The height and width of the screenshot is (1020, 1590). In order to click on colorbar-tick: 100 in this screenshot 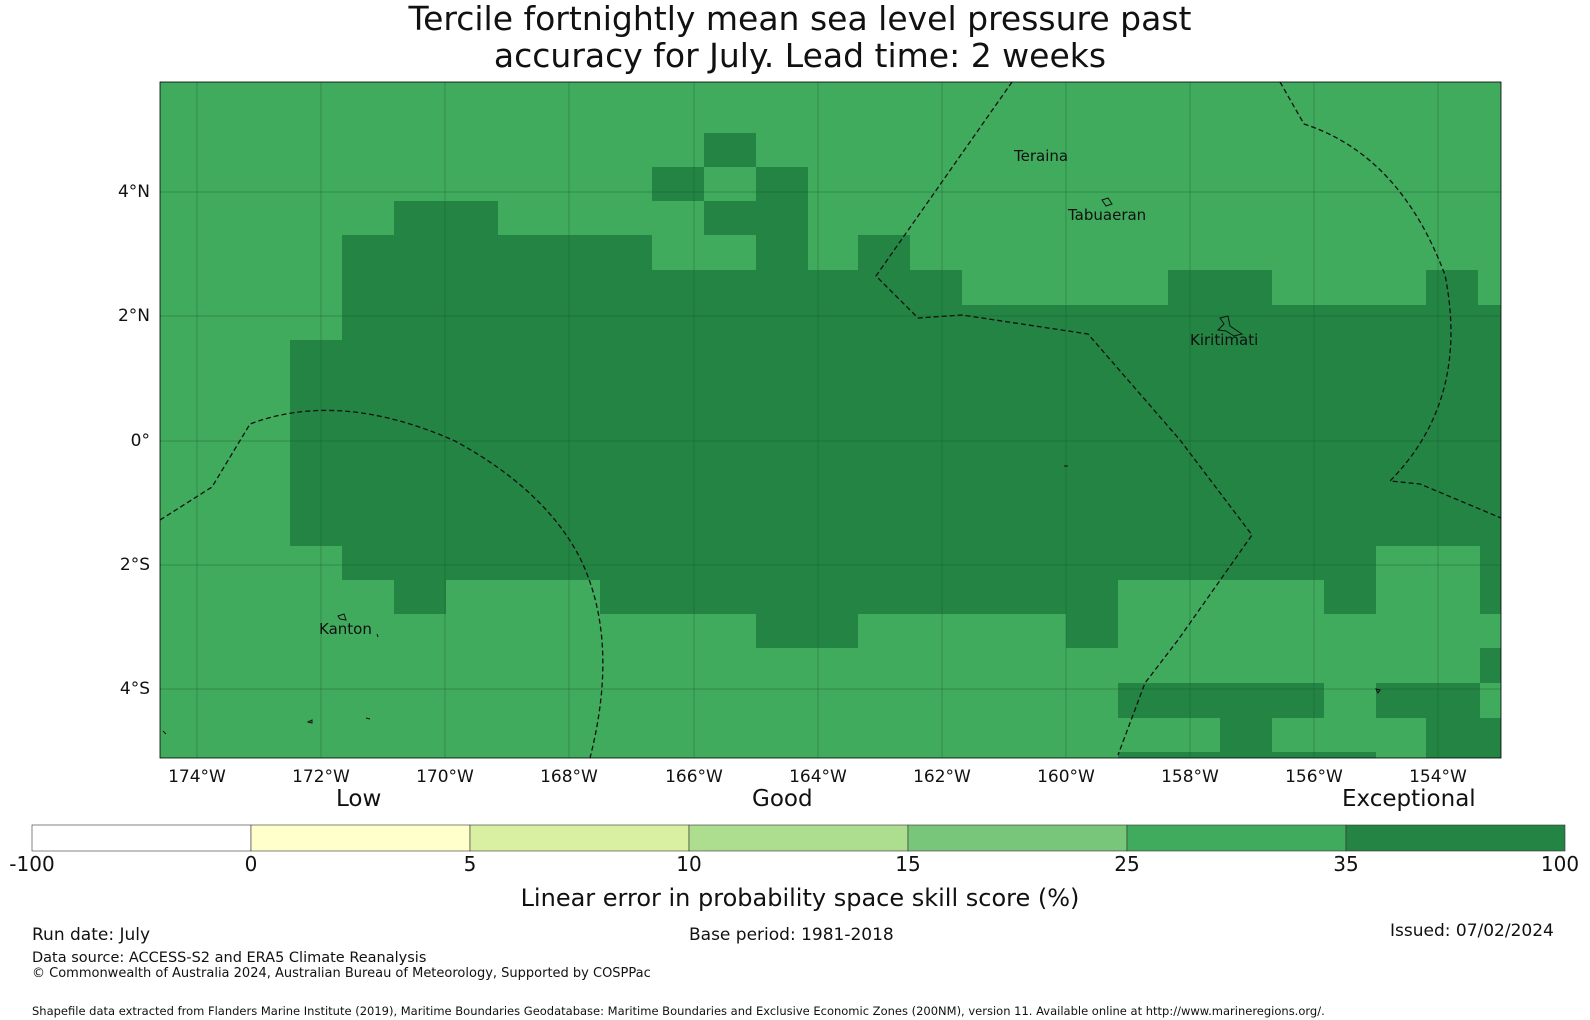, I will do `click(1560, 864)`.